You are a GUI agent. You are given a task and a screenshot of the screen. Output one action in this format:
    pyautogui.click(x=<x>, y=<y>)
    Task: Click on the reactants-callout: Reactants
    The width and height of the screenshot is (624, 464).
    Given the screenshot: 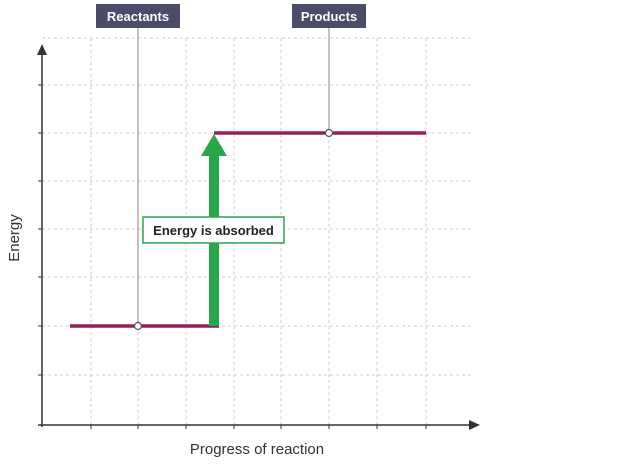 What is the action you would take?
    pyautogui.click(x=138, y=16)
    